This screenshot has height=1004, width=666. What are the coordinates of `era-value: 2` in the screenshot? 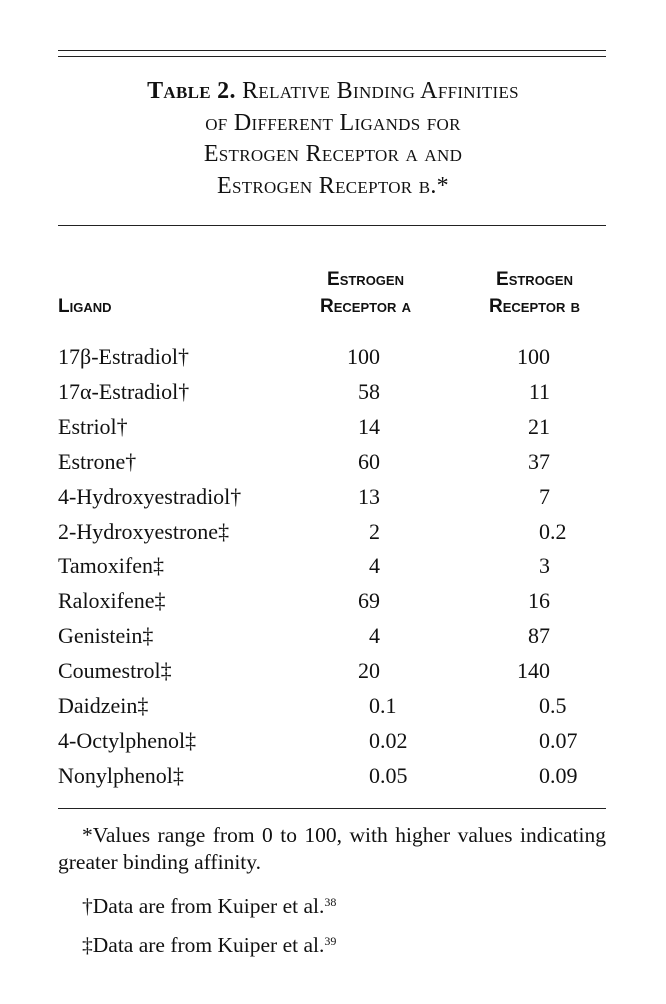 It's located at (374, 531).